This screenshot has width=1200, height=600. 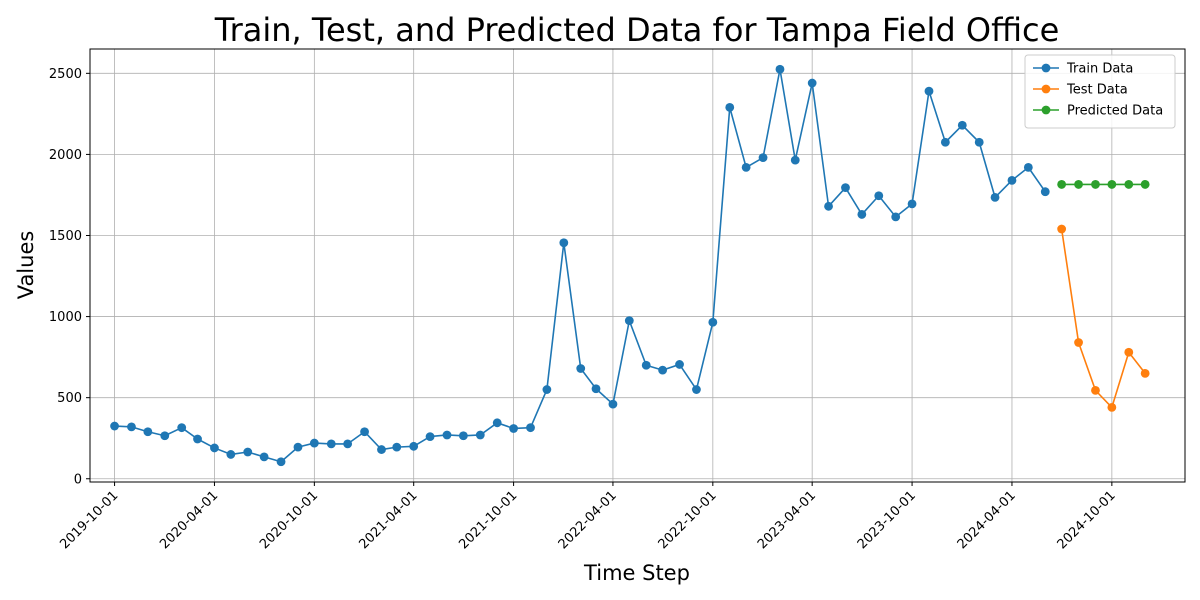 What do you see at coordinates (26, 265) in the screenshot?
I see `y-axis-label: Values` at bounding box center [26, 265].